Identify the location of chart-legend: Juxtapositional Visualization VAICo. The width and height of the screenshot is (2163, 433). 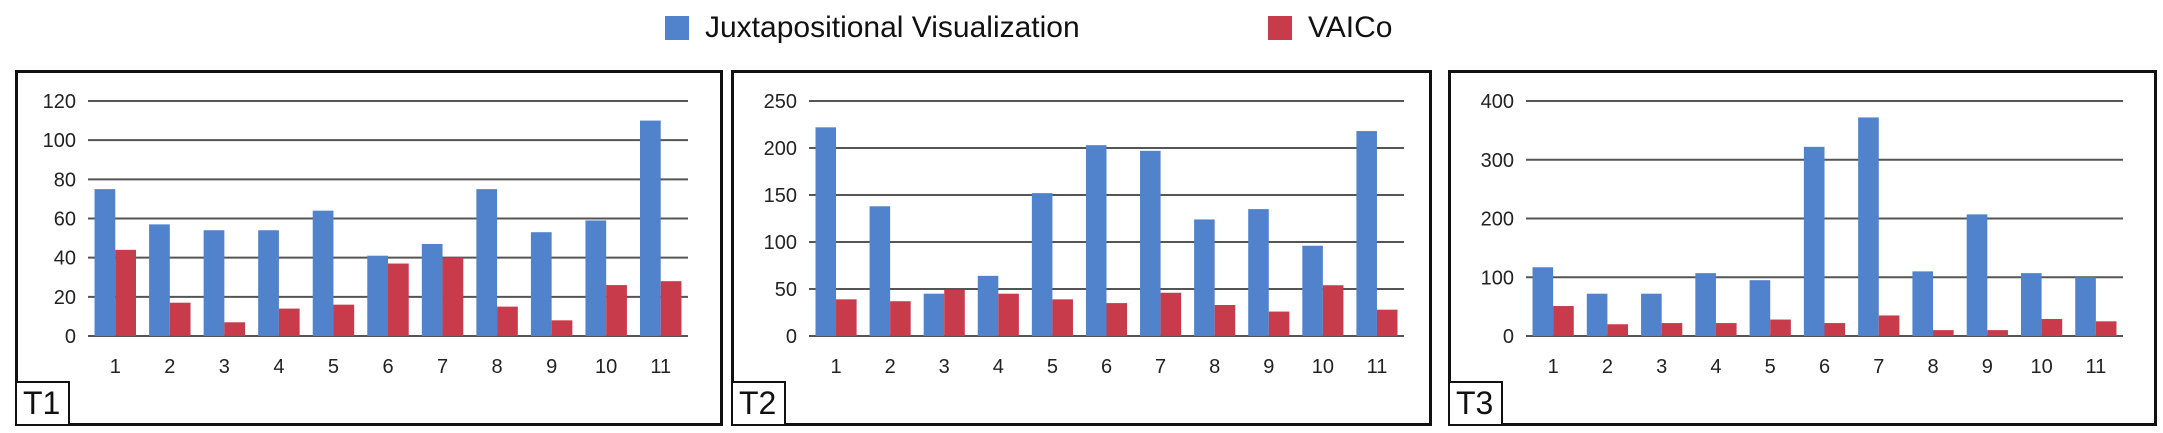
(1081, 28).